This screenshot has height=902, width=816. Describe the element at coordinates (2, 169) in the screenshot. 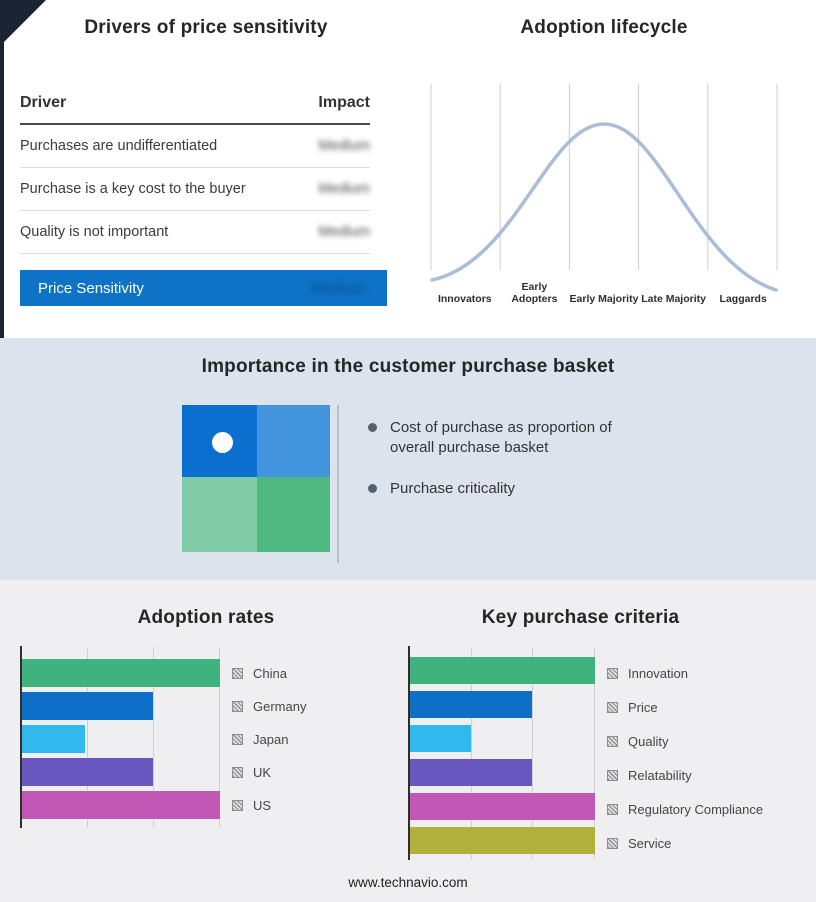

I see `left-edge-strip` at that location.